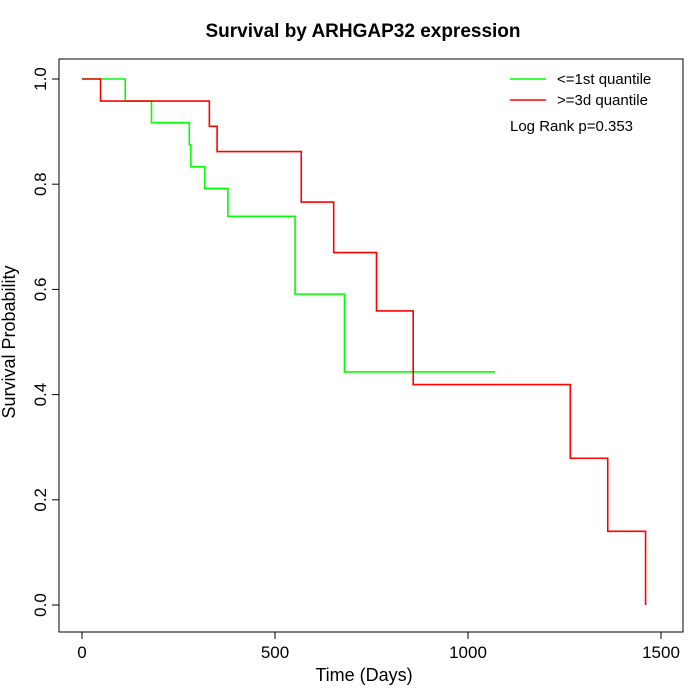 The height and width of the screenshot is (700, 700). Describe the element at coordinates (275, 652) in the screenshot. I see `x-tick-label: 500` at that location.